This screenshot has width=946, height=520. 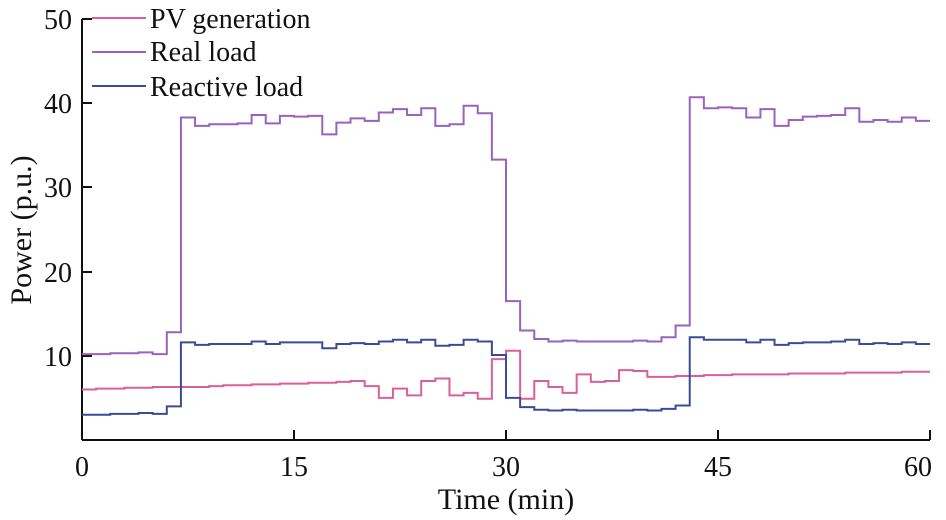 I want to click on y-tick-label-40: 40, so click(x=58, y=104).